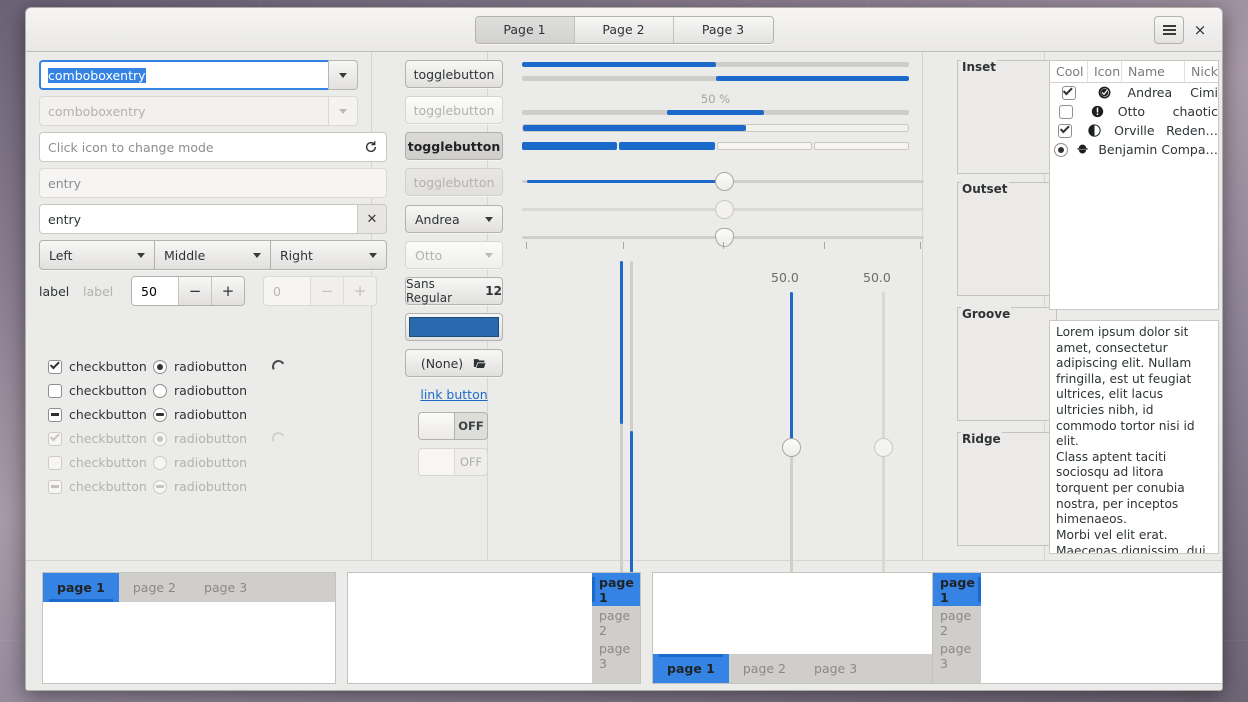 The width and height of the screenshot is (1248, 702). I want to click on switch-enabled: OFF, so click(453, 426).